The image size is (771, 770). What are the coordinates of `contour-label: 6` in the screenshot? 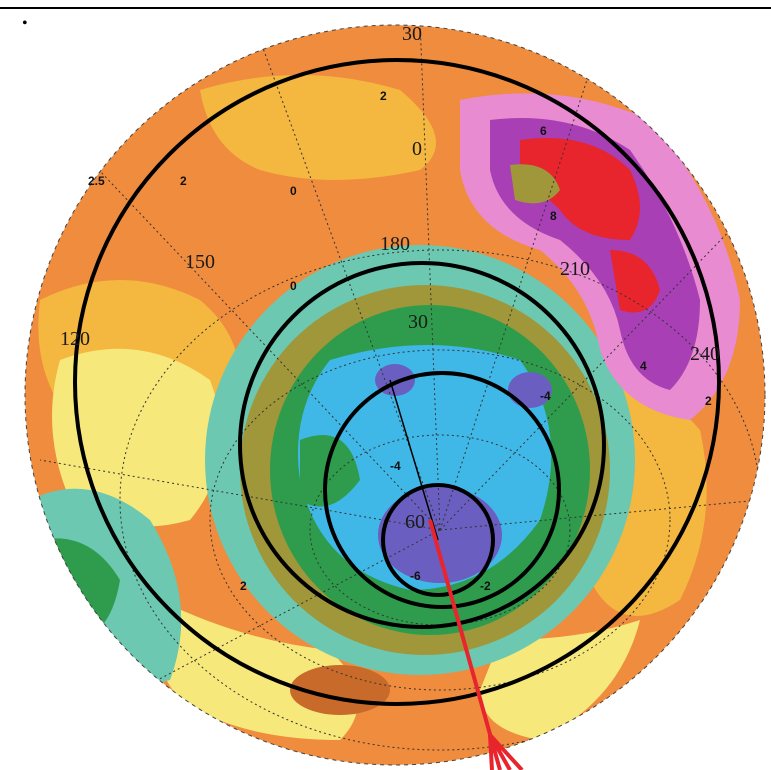 It's located at (543, 131).